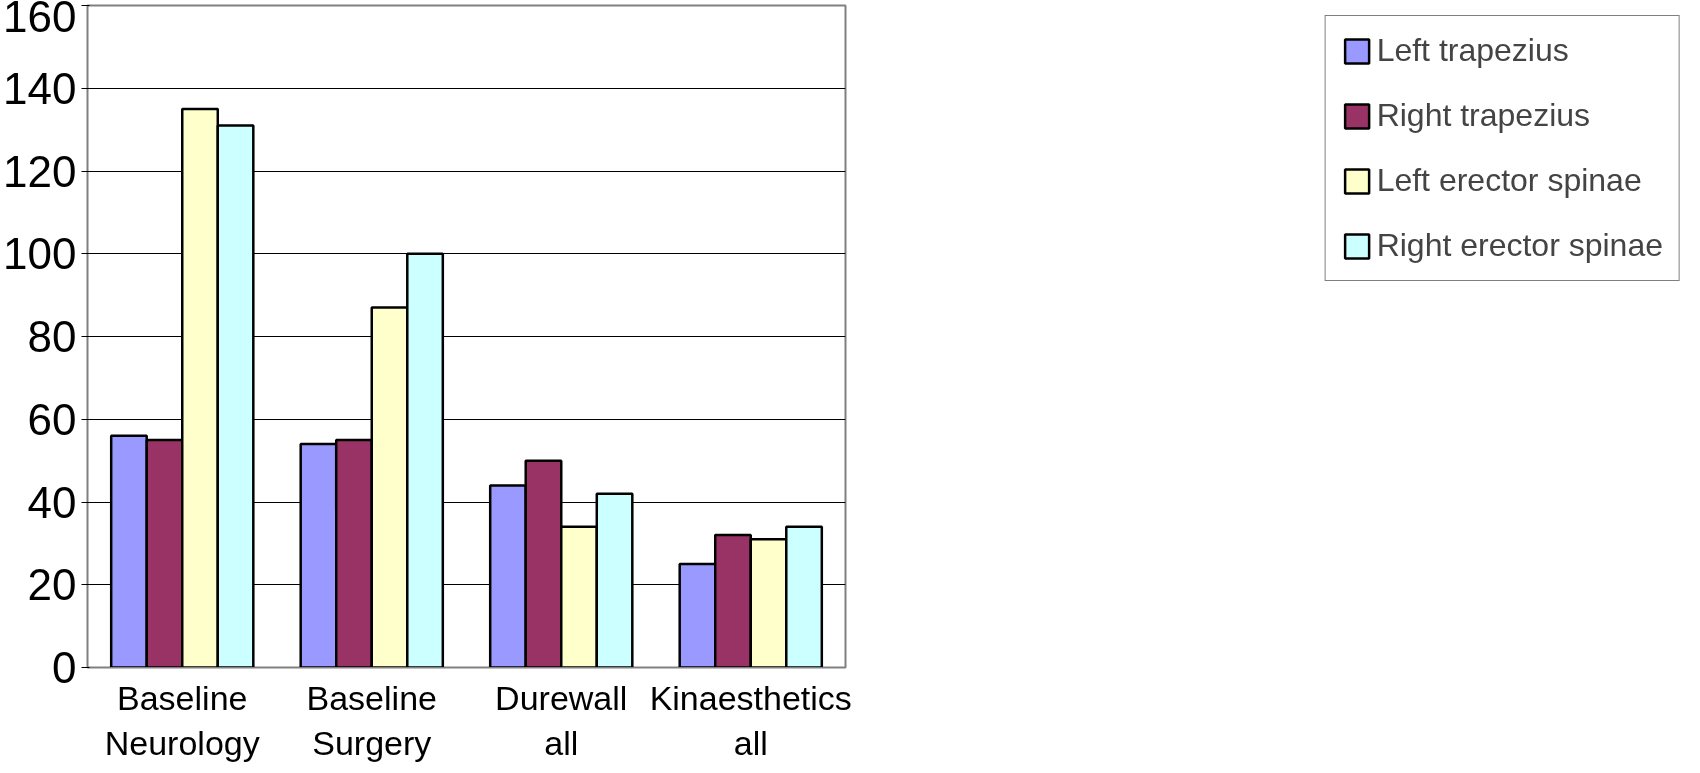 This screenshot has width=1700, height=773. I want to click on y-tick-label: 20, so click(52, 585).